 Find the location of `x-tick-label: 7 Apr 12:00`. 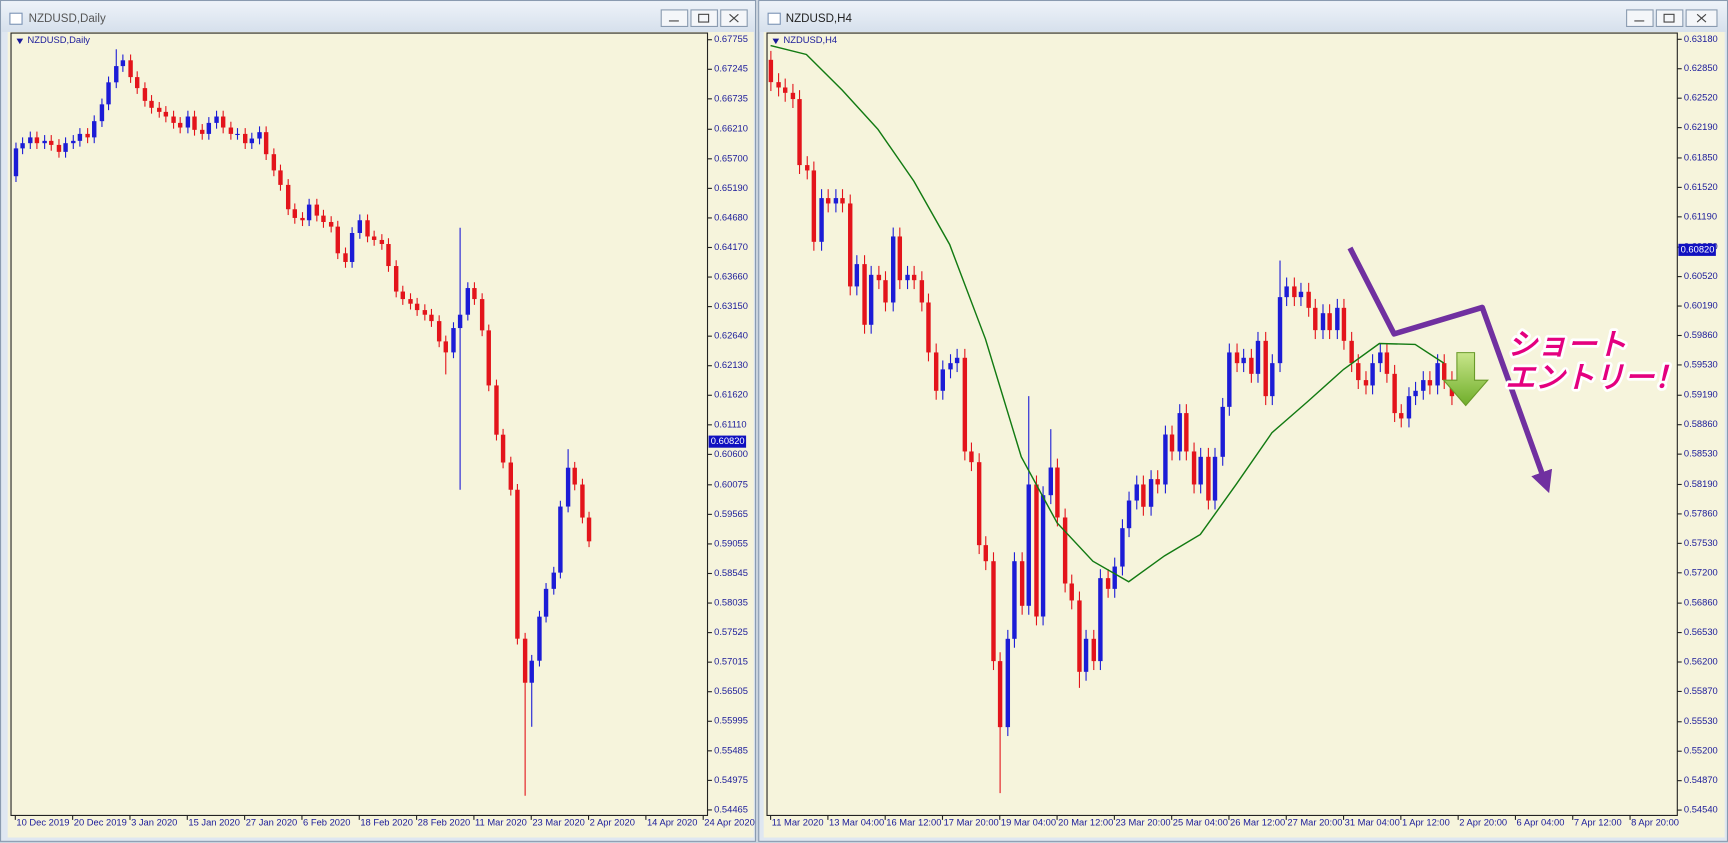

x-tick-label: 7 Apr 12:00 is located at coordinates (1598, 823).